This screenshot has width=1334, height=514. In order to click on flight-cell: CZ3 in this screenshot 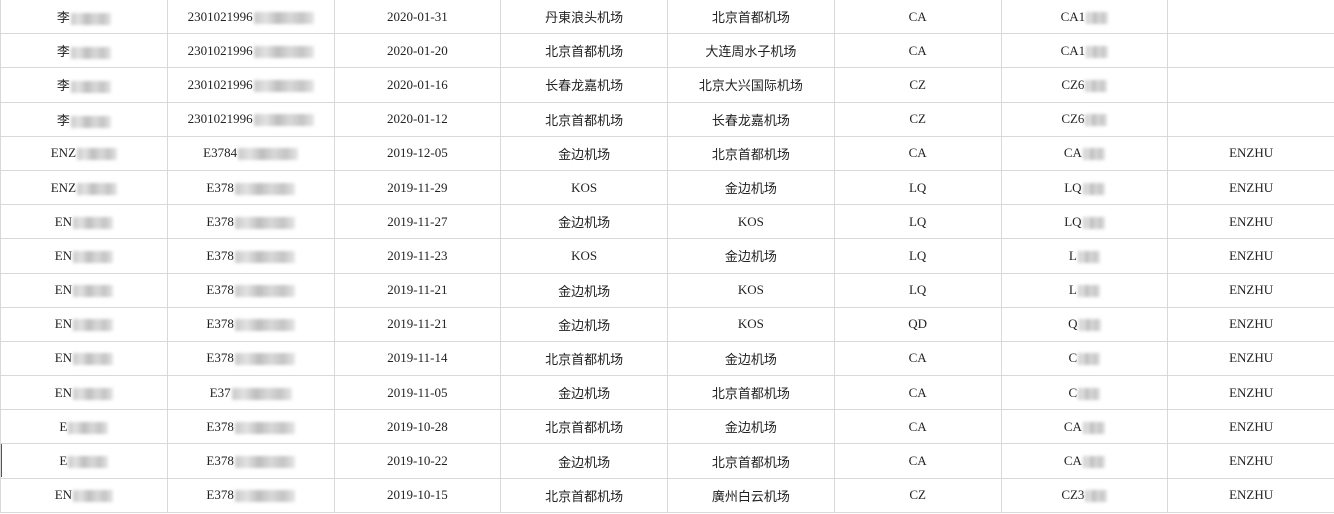, I will do `click(1084, 495)`.